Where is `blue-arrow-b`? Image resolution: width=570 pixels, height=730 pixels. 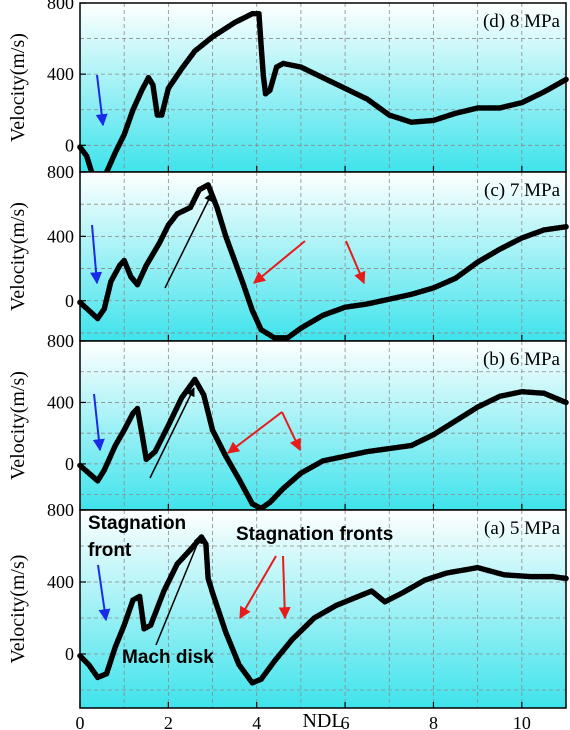
blue-arrow-b is located at coordinates (98, 422).